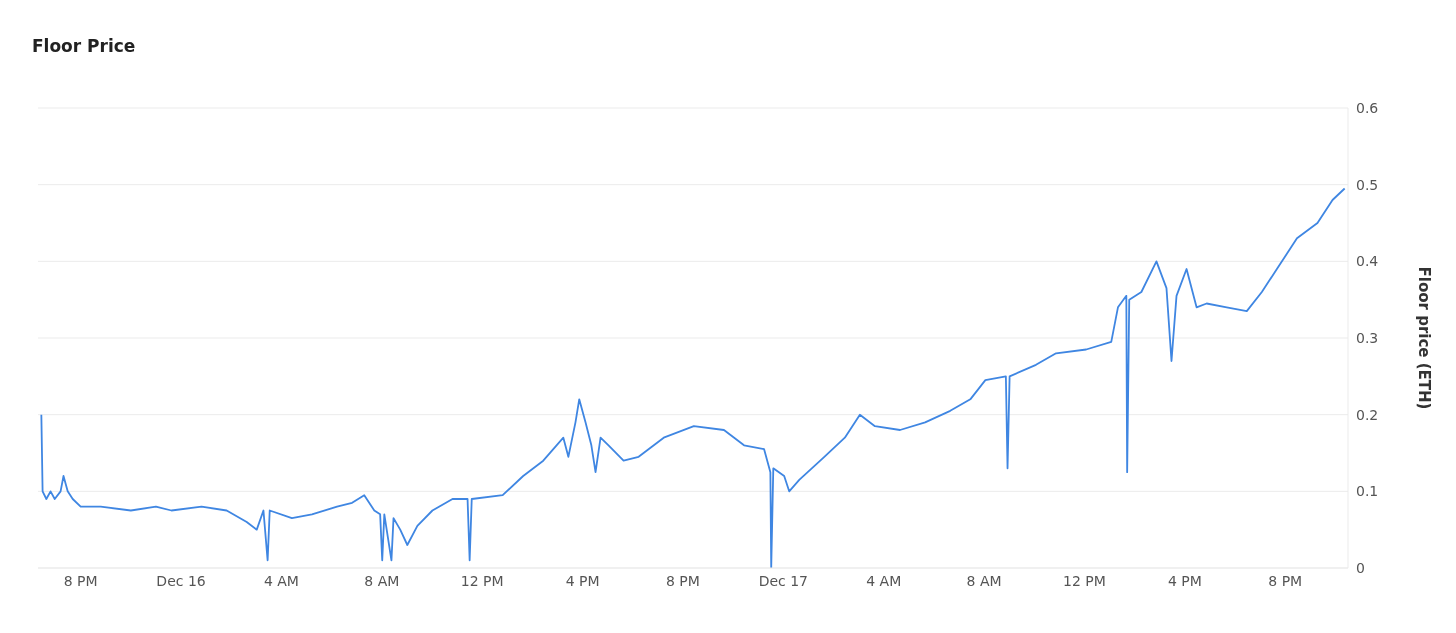 The width and height of the screenshot is (1456, 633). Describe the element at coordinates (1367, 184) in the screenshot. I see `y-tick-label: 0.5` at that location.